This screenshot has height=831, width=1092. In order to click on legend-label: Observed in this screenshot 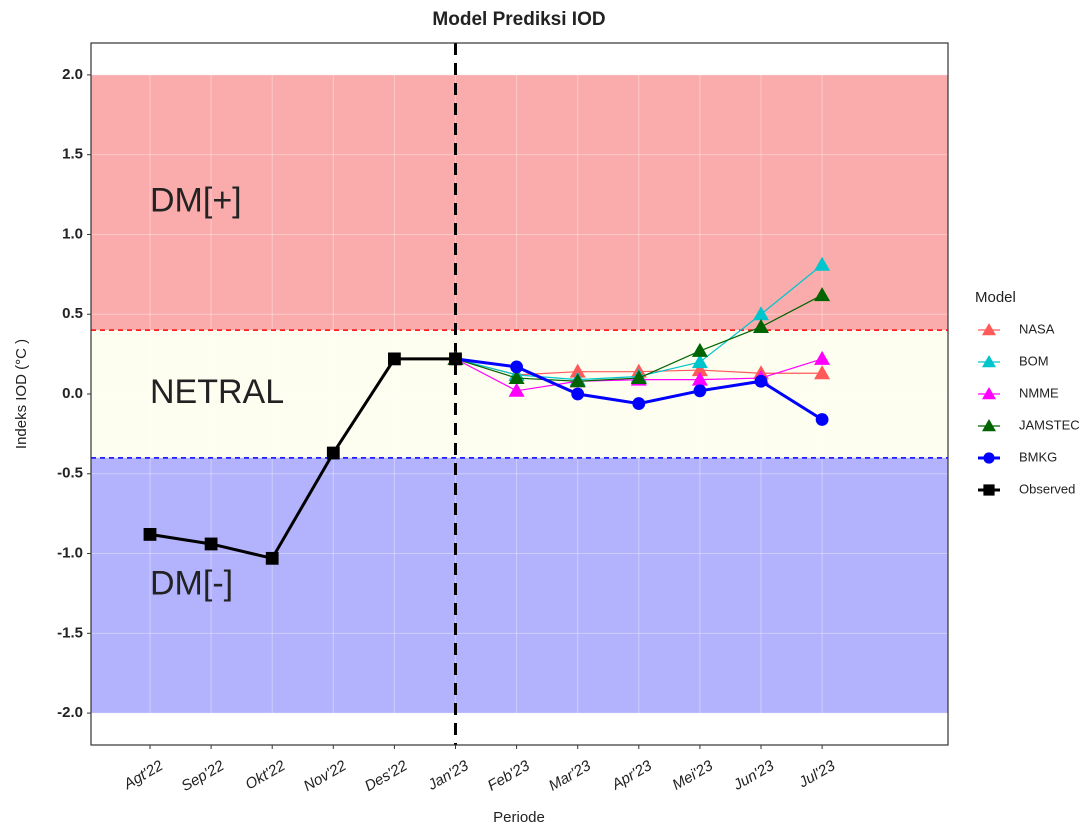, I will do `click(1047, 488)`.